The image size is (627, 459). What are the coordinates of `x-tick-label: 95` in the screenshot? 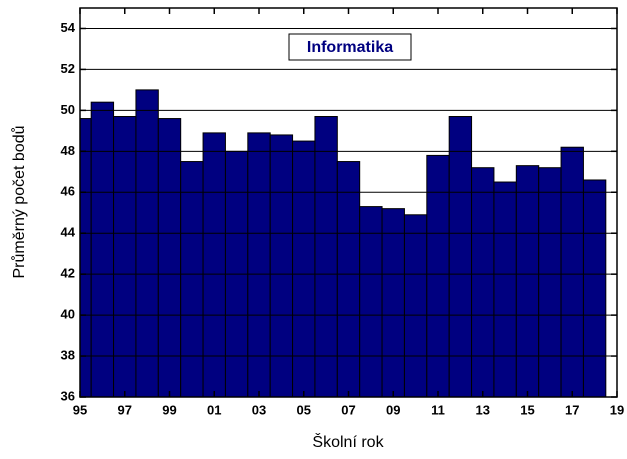 It's located at (80, 409).